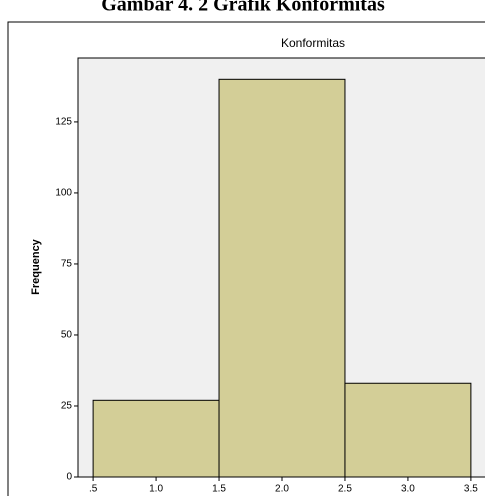 Image resolution: width=485 pixels, height=496 pixels. Describe the element at coordinates (67, 335) in the screenshot. I see `y-tick-label: 50` at that location.